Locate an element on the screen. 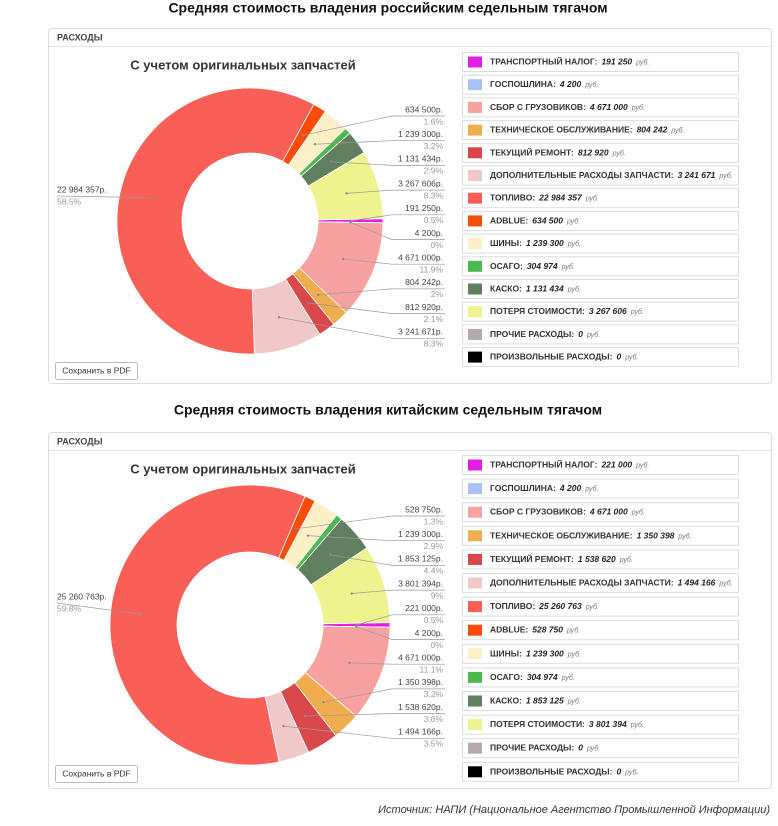 This screenshot has width=778, height=826. legend-text: ТЕХНИЧЕСКОЕ ОБСЛУЖИВАНИЕ: 1 350 398 руб. is located at coordinates (591, 536).